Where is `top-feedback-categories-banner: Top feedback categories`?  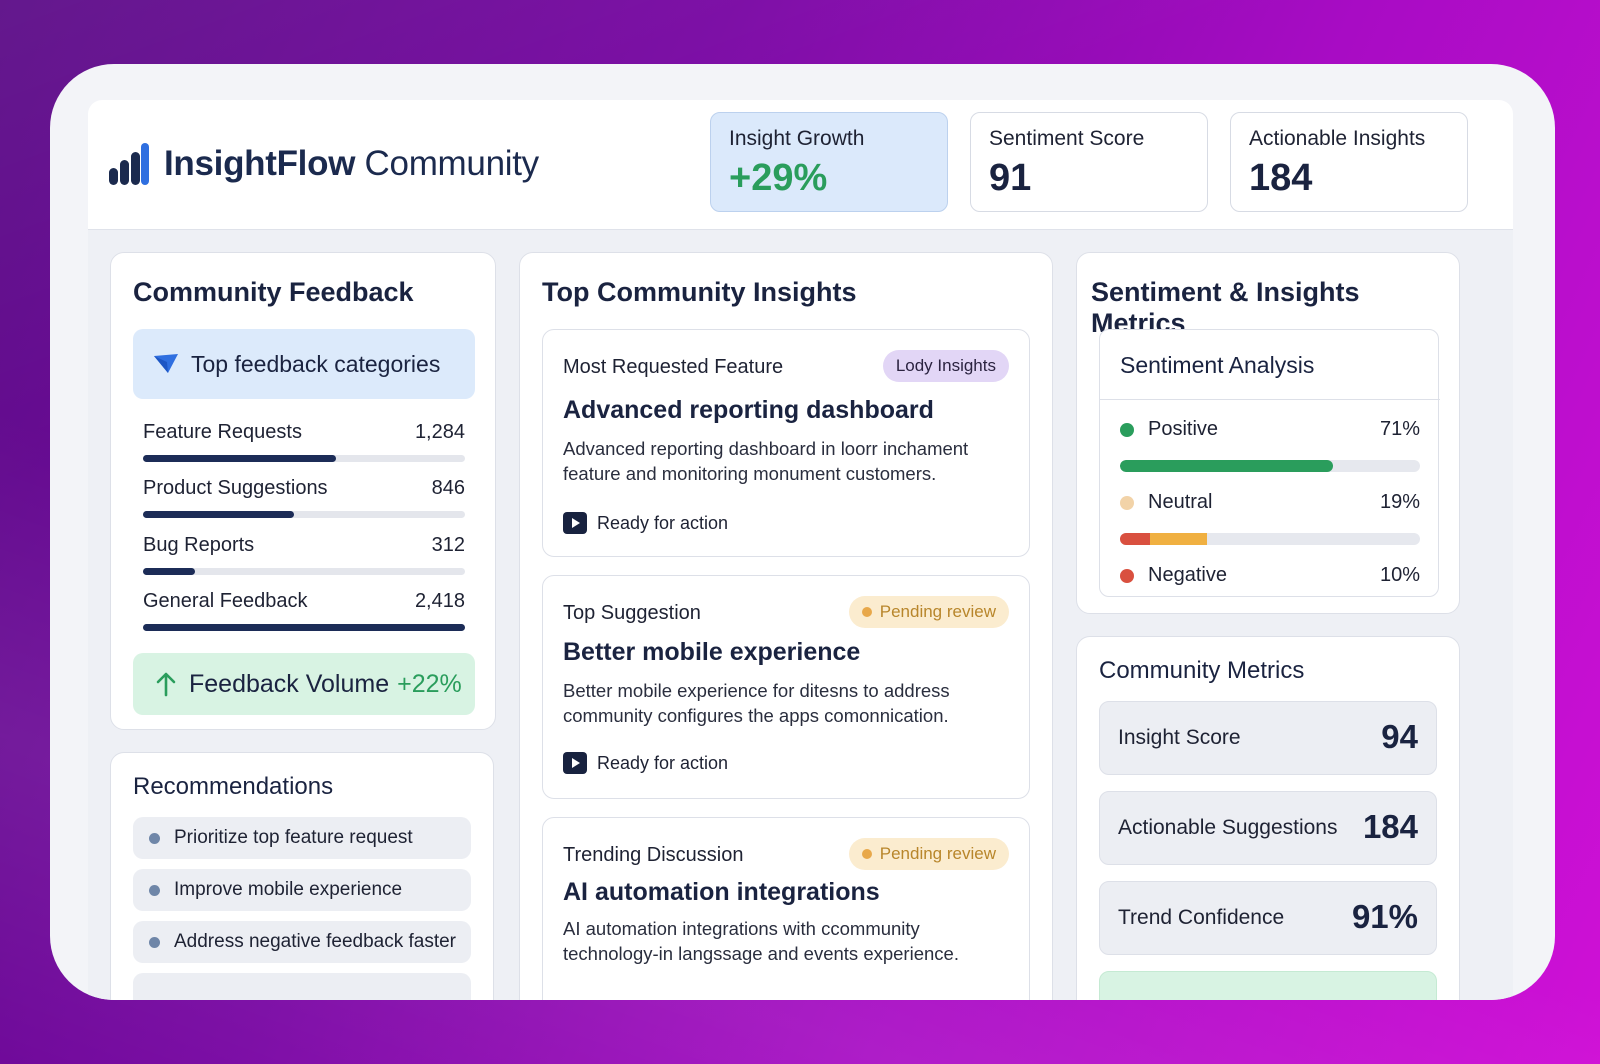
top-feedback-categories-banner: Top feedback categories is located at coordinates (304, 364).